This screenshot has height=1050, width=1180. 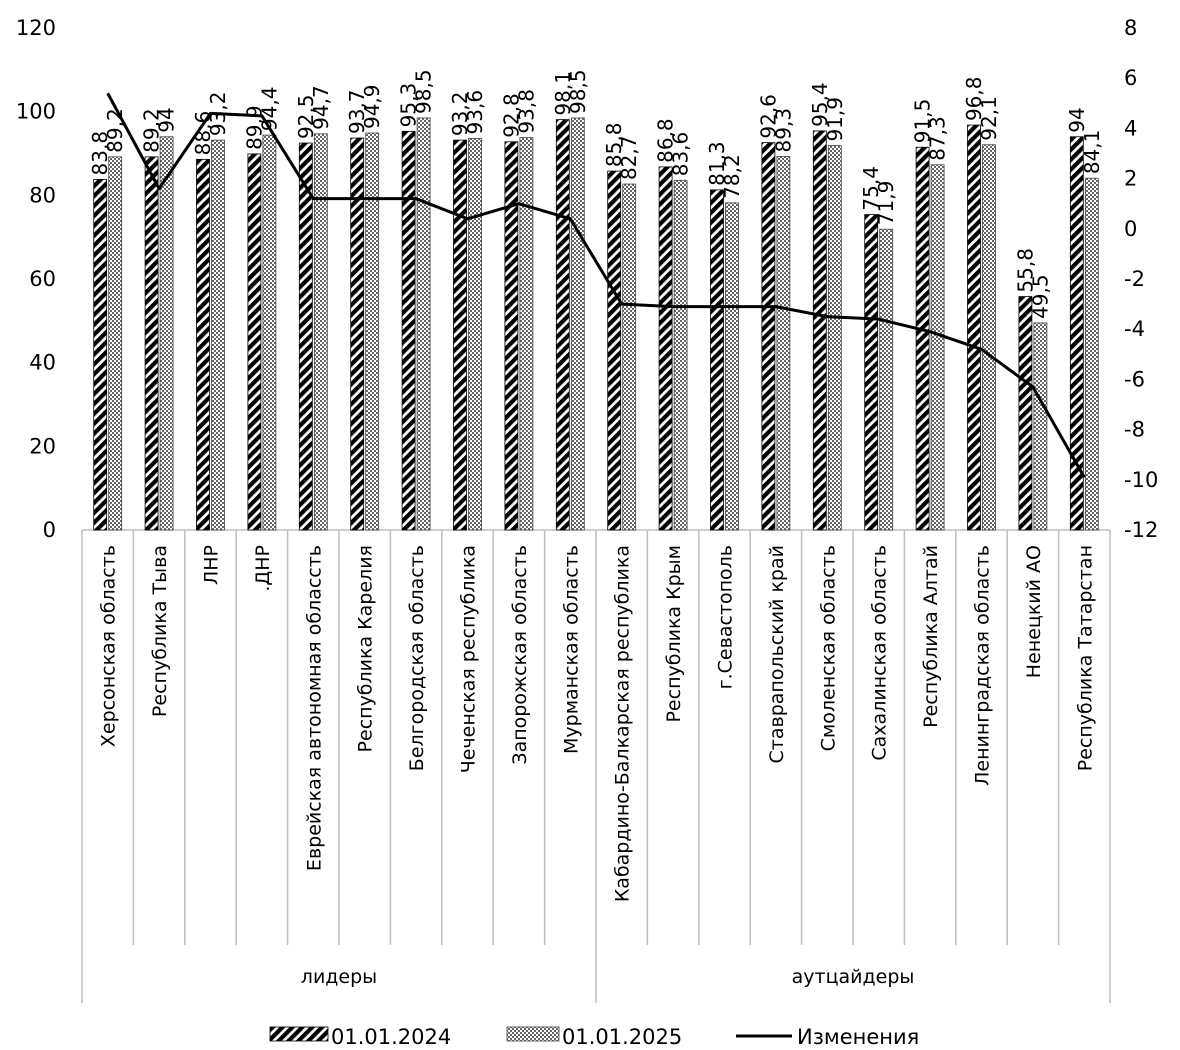 What do you see at coordinates (1134, 279) in the screenshot?
I see `y-right-tick-label: -2` at bounding box center [1134, 279].